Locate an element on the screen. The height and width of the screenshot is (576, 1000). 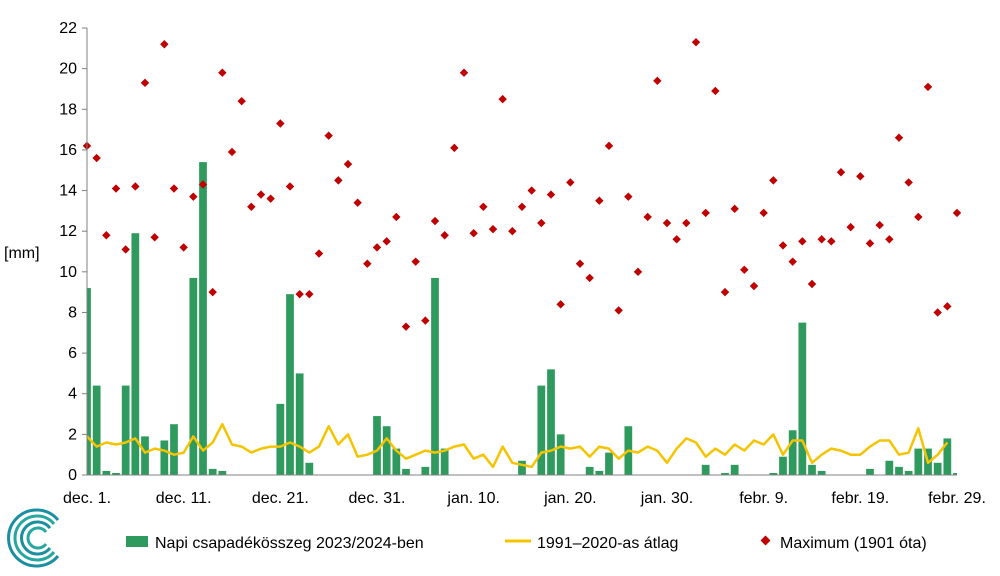
legend-label-average: 1991–2020-as átlag is located at coordinates (607, 543).